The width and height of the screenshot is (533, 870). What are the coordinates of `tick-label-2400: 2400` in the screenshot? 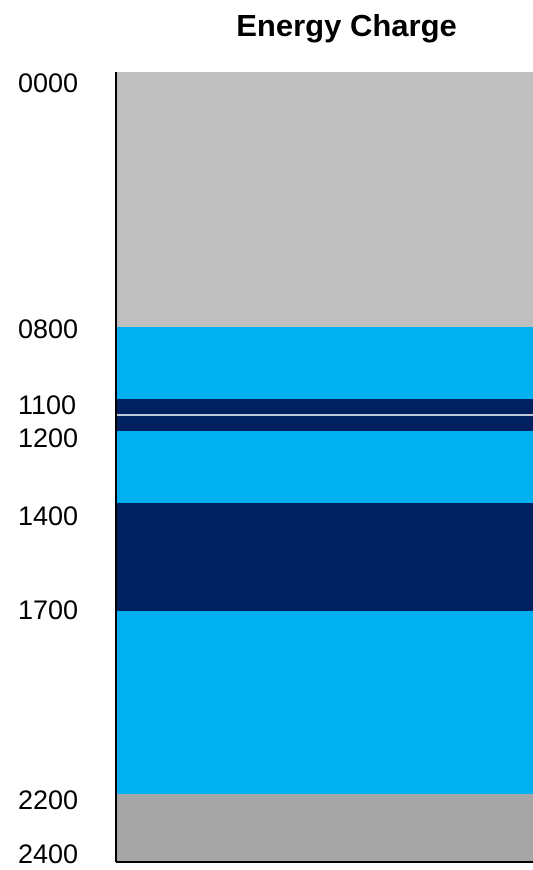 It's located at (48, 854).